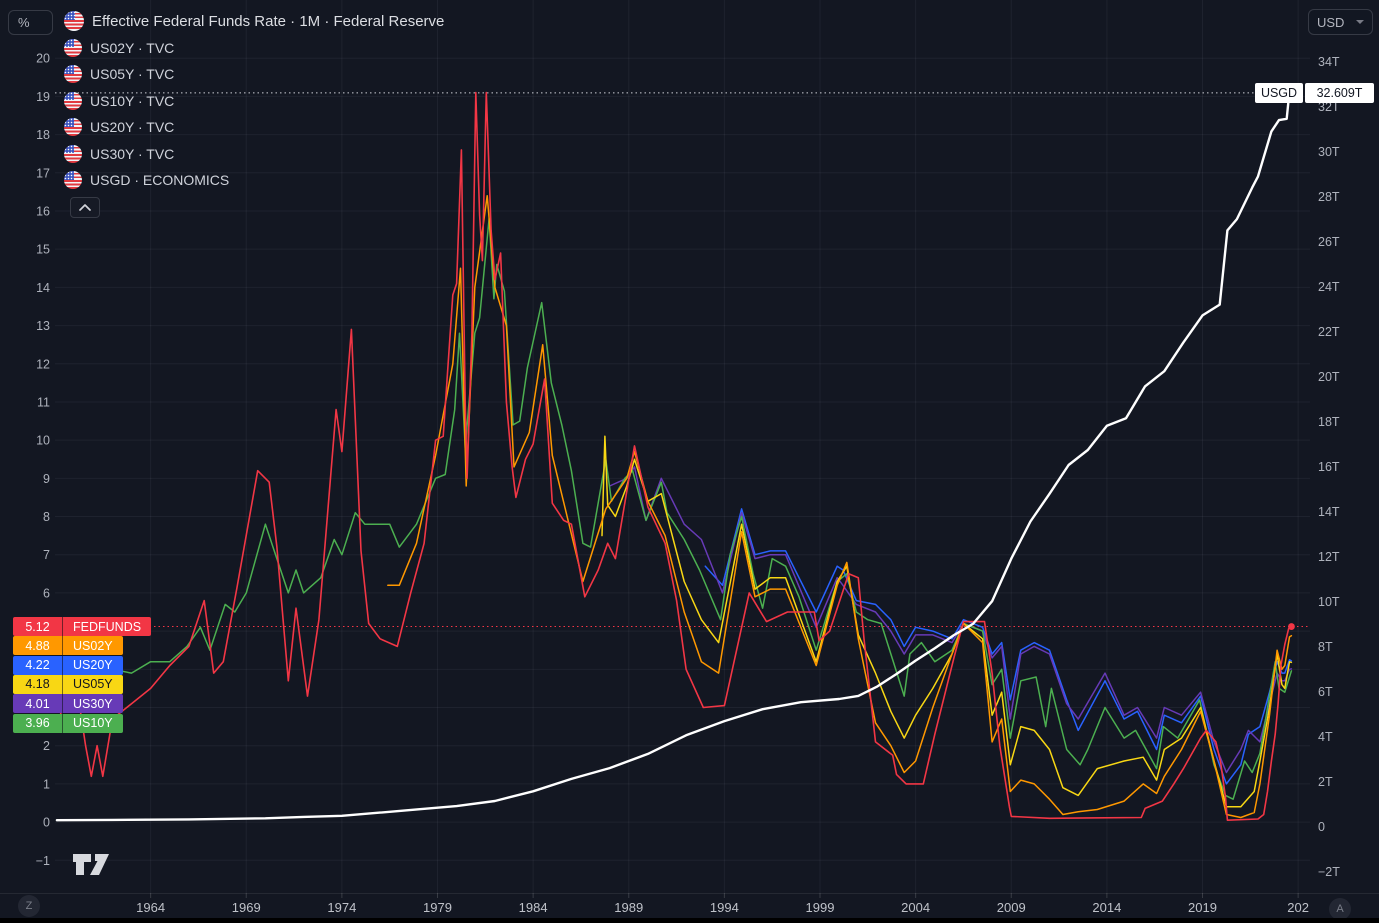 Image resolution: width=1379 pixels, height=923 pixels. I want to click on right-axis-tick-label: 2T, so click(1325, 782).